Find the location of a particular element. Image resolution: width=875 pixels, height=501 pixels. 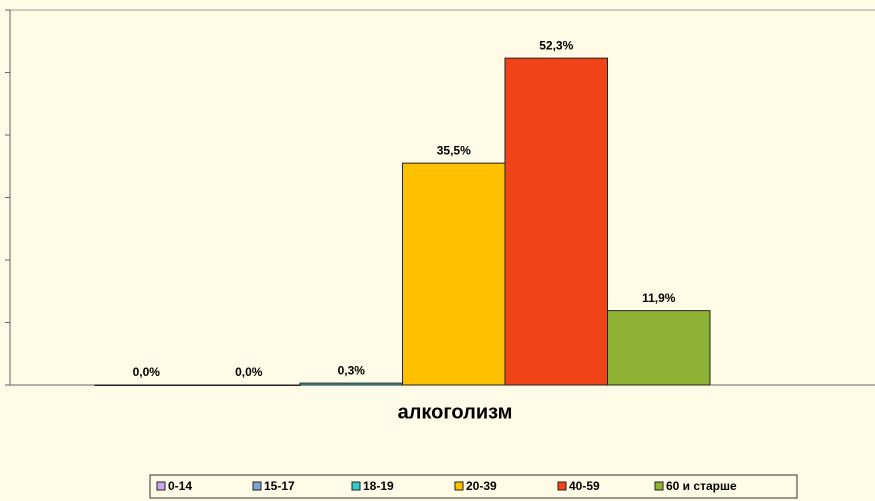

legend-label: 18-19 is located at coordinates (378, 486).